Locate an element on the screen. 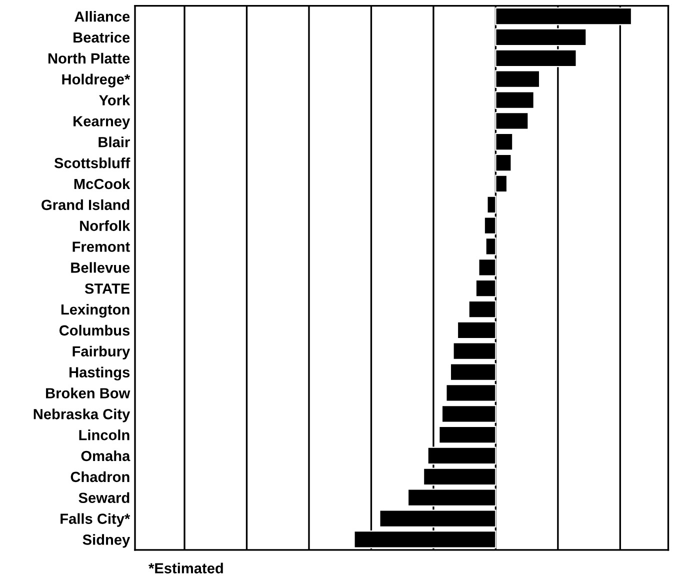 This screenshot has width=675, height=585. y-tick-label: Grand Island is located at coordinates (86, 204).